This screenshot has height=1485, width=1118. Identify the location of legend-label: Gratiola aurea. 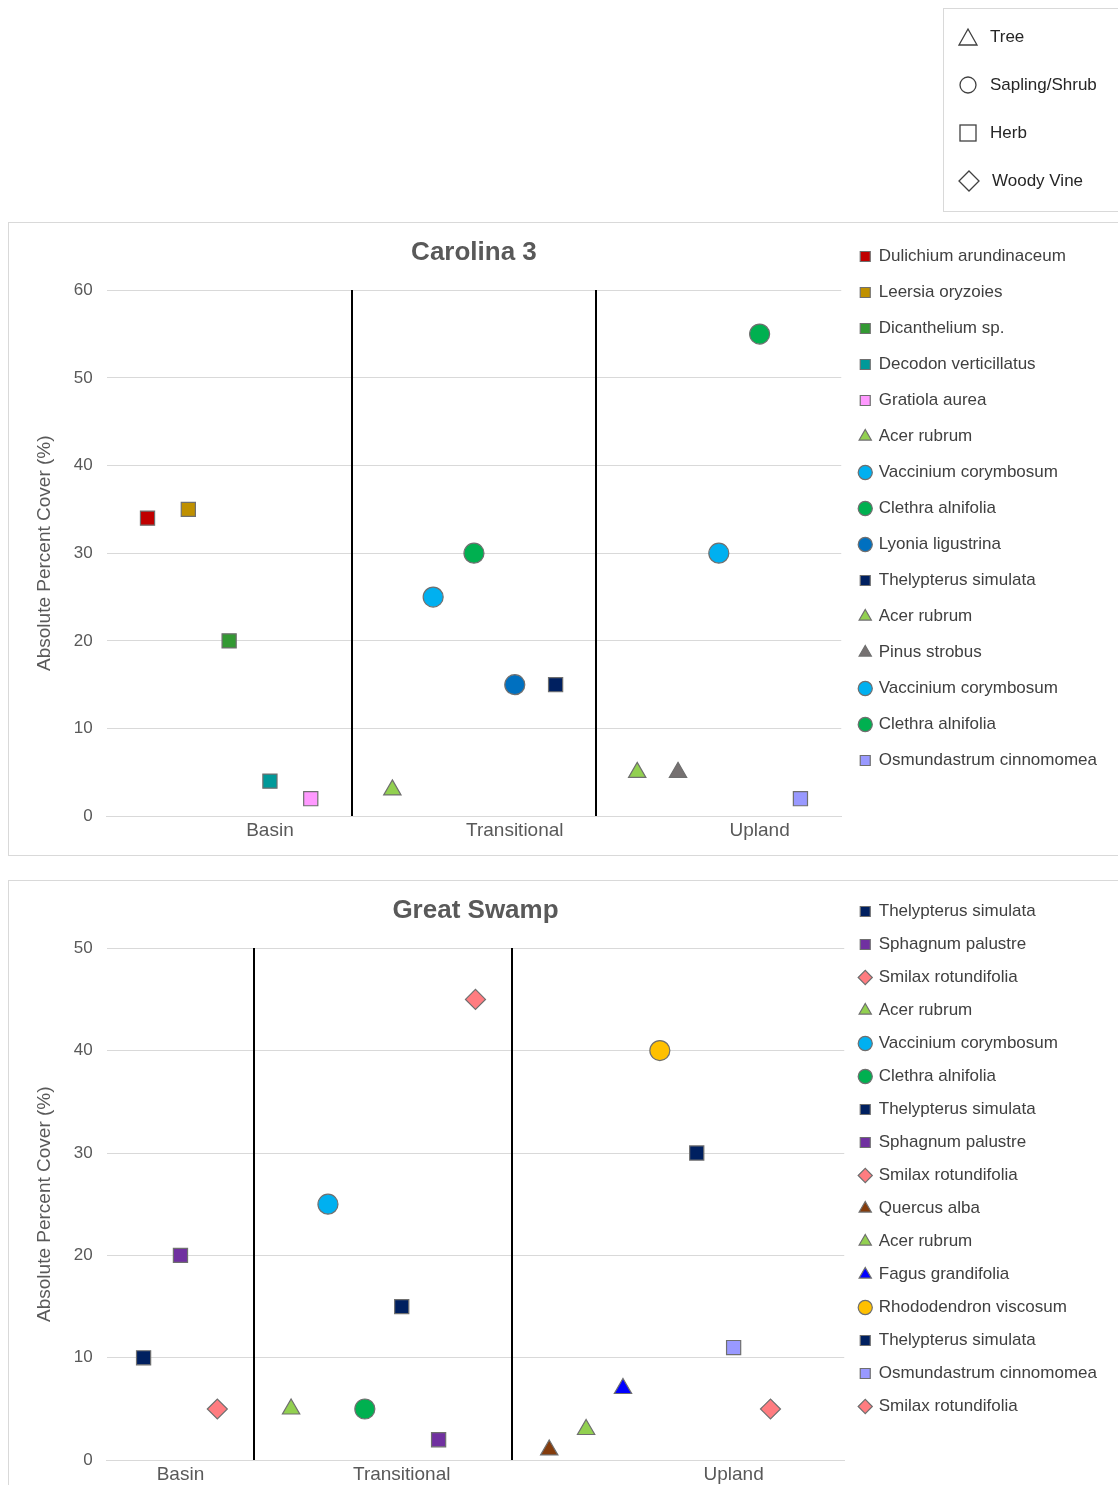
(933, 400).